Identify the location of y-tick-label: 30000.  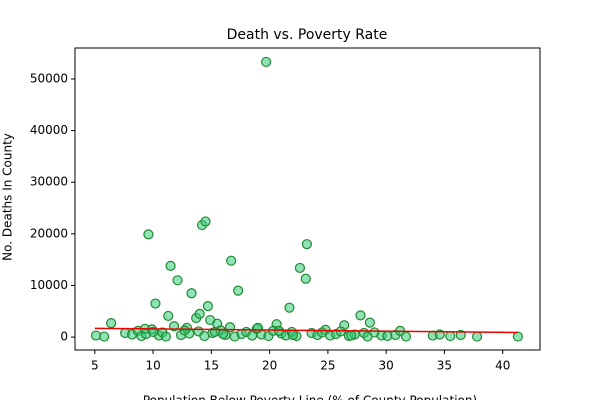
(49, 182).